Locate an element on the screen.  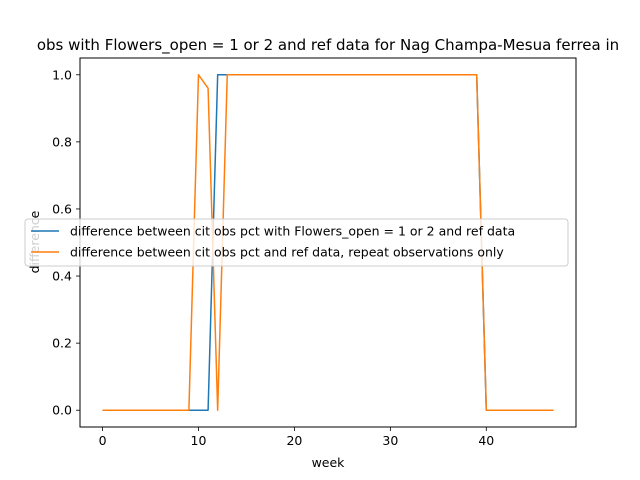
x-tick-label: 30 is located at coordinates (390, 440).